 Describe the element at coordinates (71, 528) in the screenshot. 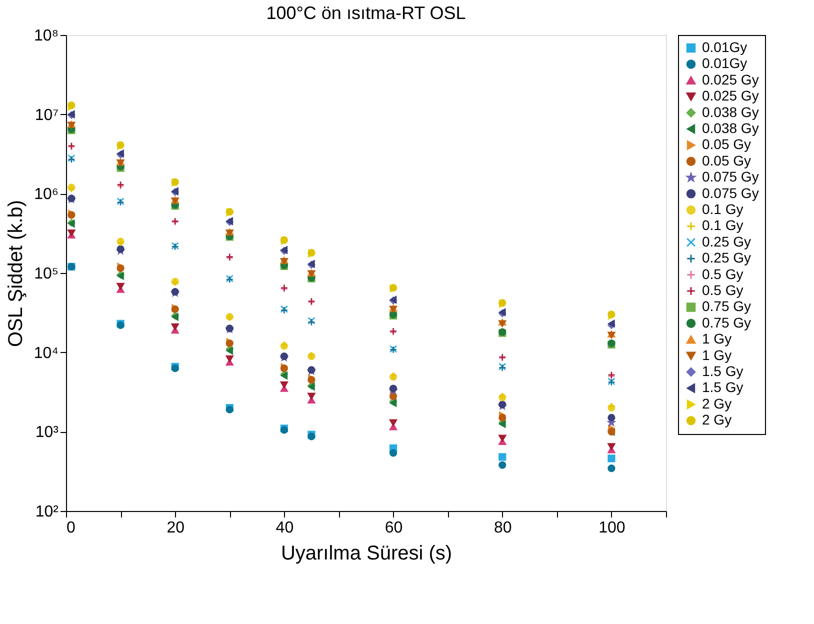

I see `x-tick-label: 0` at that location.